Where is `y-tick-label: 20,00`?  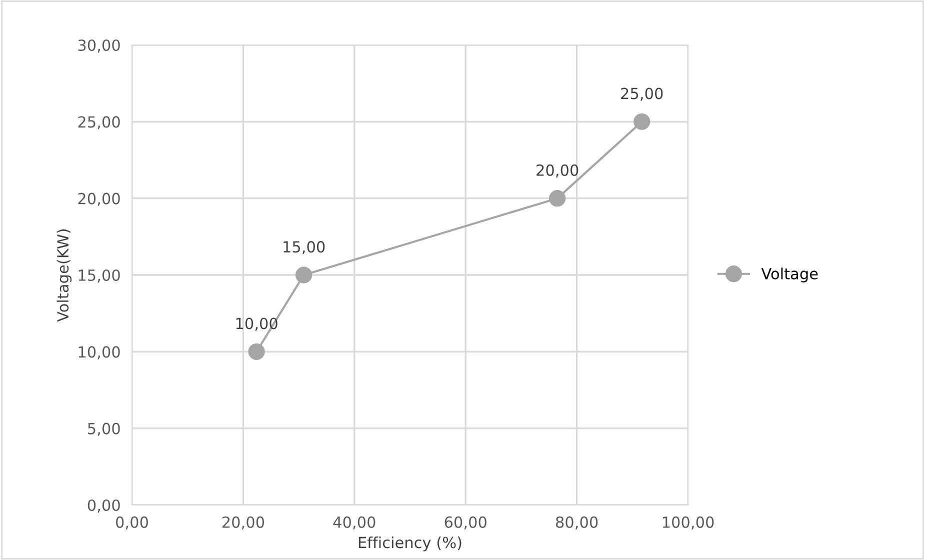 y-tick-label: 20,00 is located at coordinates (99, 199).